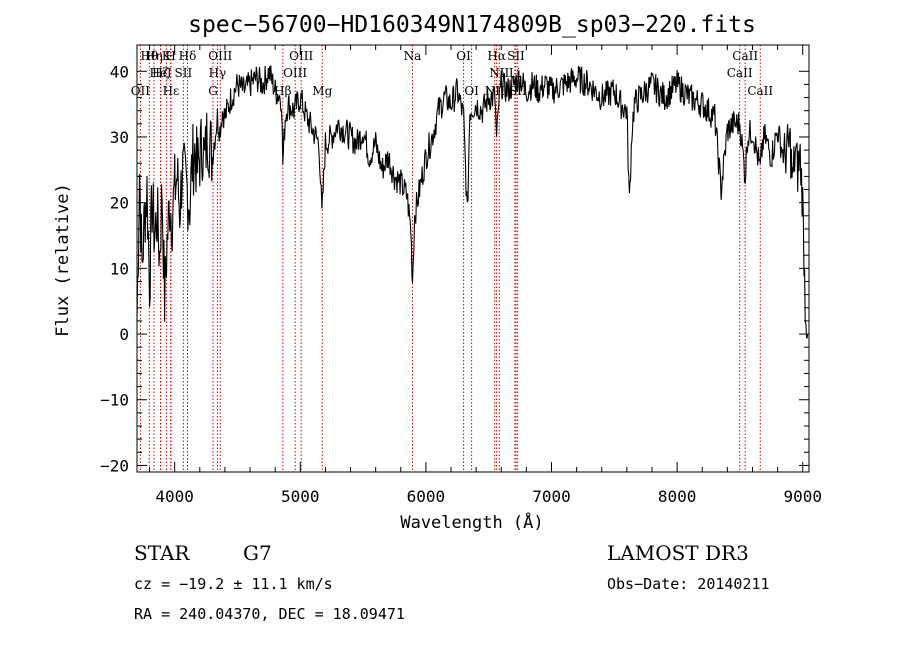 This screenshot has height=649, width=900. I want to click on line-mark-label: Hζ, so click(160, 73).